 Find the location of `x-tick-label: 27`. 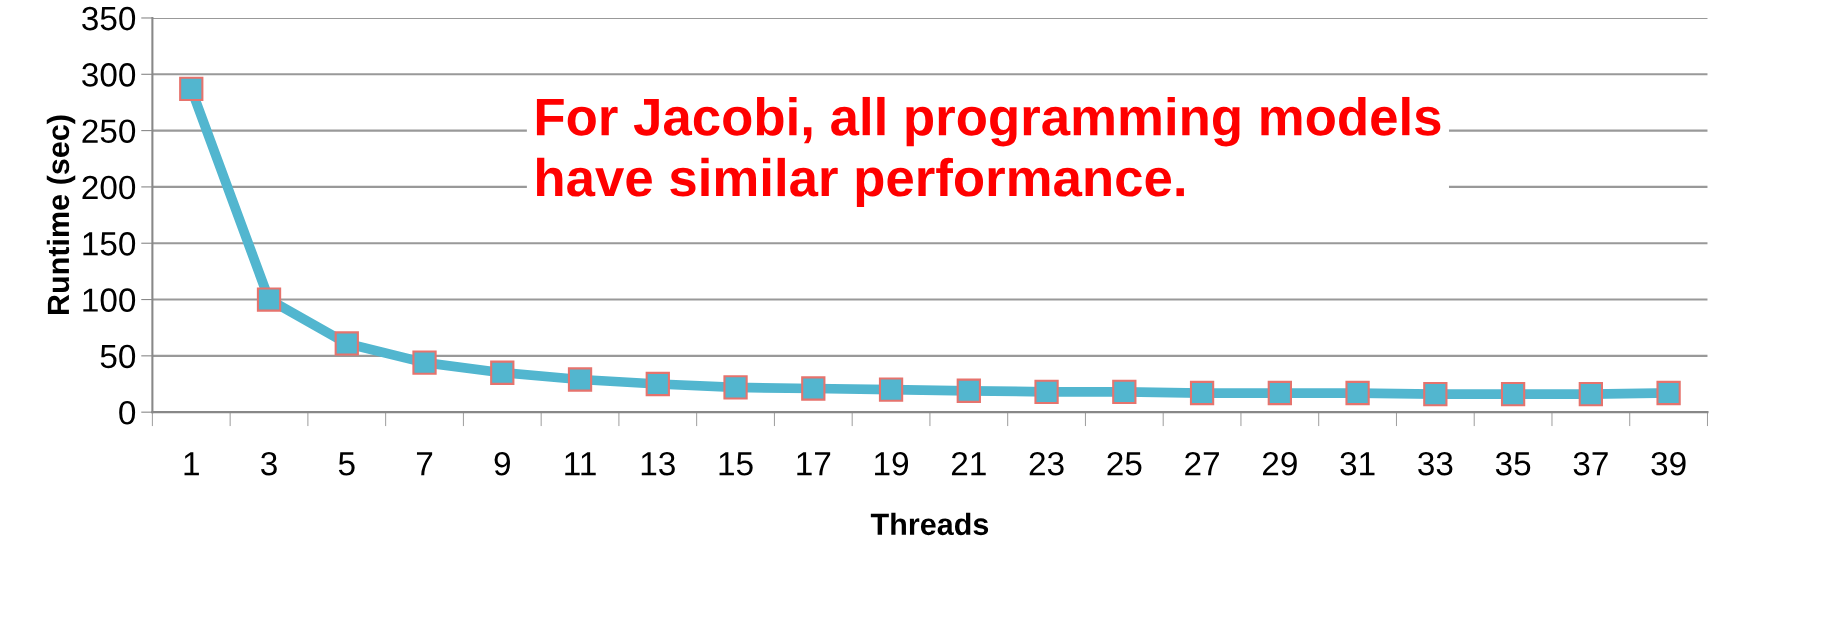

x-tick-label: 27 is located at coordinates (1202, 463).